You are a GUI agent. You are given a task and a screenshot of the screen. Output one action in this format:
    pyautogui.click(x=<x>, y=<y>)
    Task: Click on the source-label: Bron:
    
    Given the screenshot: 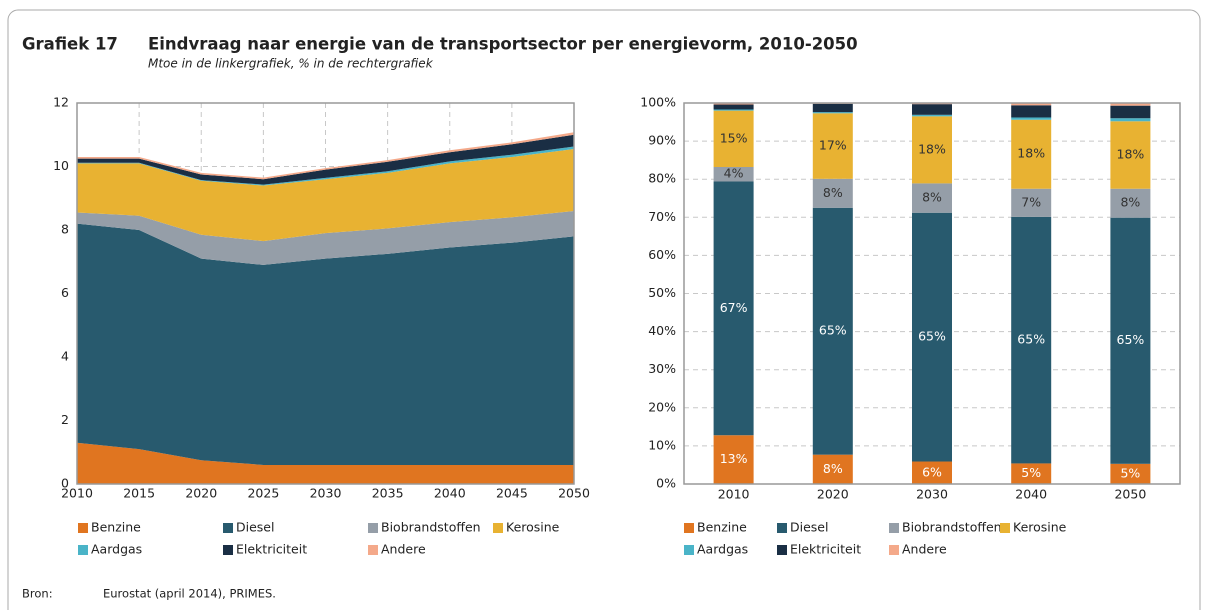 What is the action you would take?
    pyautogui.click(x=37, y=594)
    